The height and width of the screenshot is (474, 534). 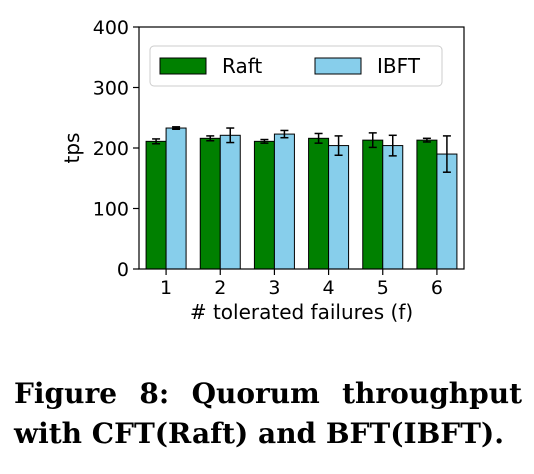 I want to click on legend-label-ibft: IBFT, so click(x=399, y=66).